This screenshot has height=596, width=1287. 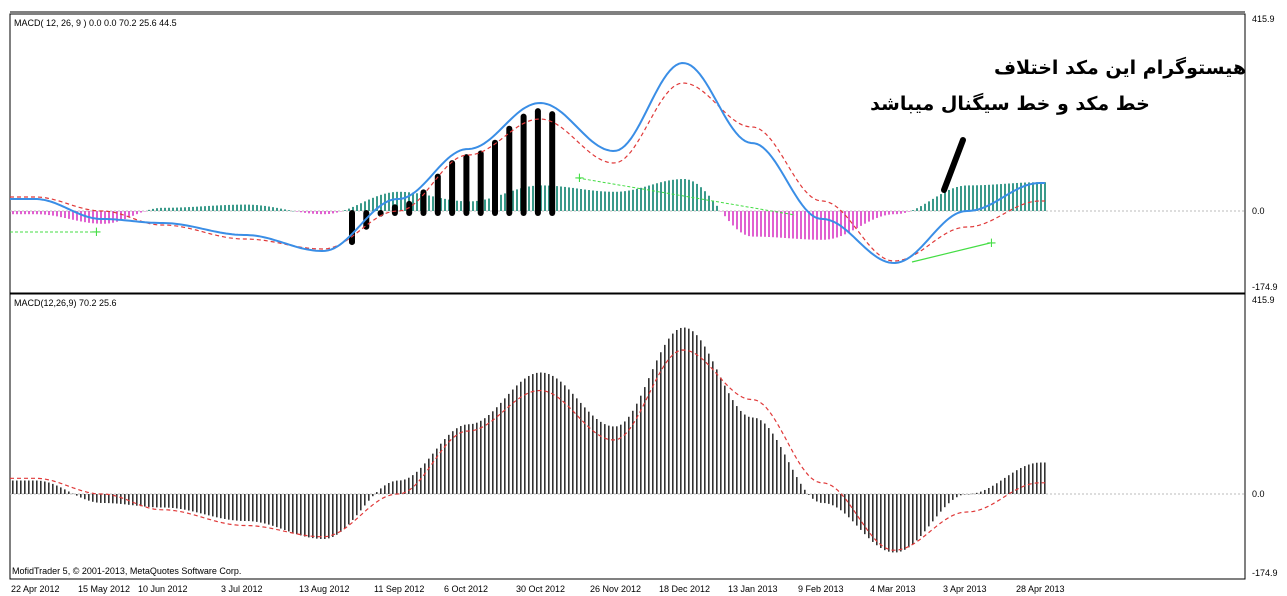 What do you see at coordinates (965, 589) in the screenshot?
I see `x-tick-label: 3 Apr 2013` at bounding box center [965, 589].